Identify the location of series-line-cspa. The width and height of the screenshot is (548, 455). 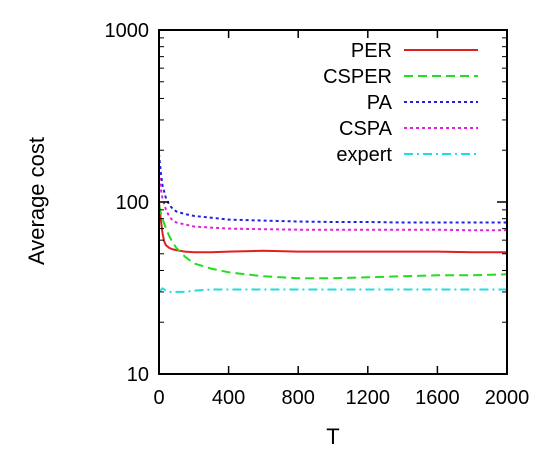
(332, 201).